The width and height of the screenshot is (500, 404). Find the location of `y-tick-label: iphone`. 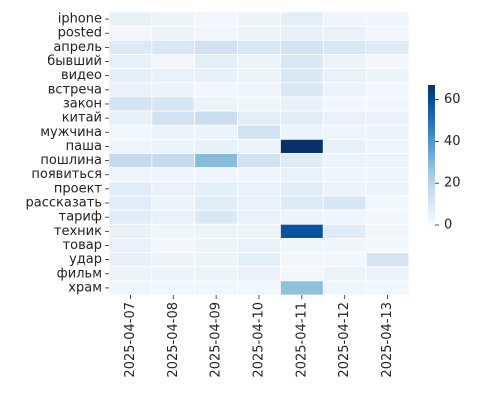

y-tick-label: iphone is located at coordinates (80, 19).